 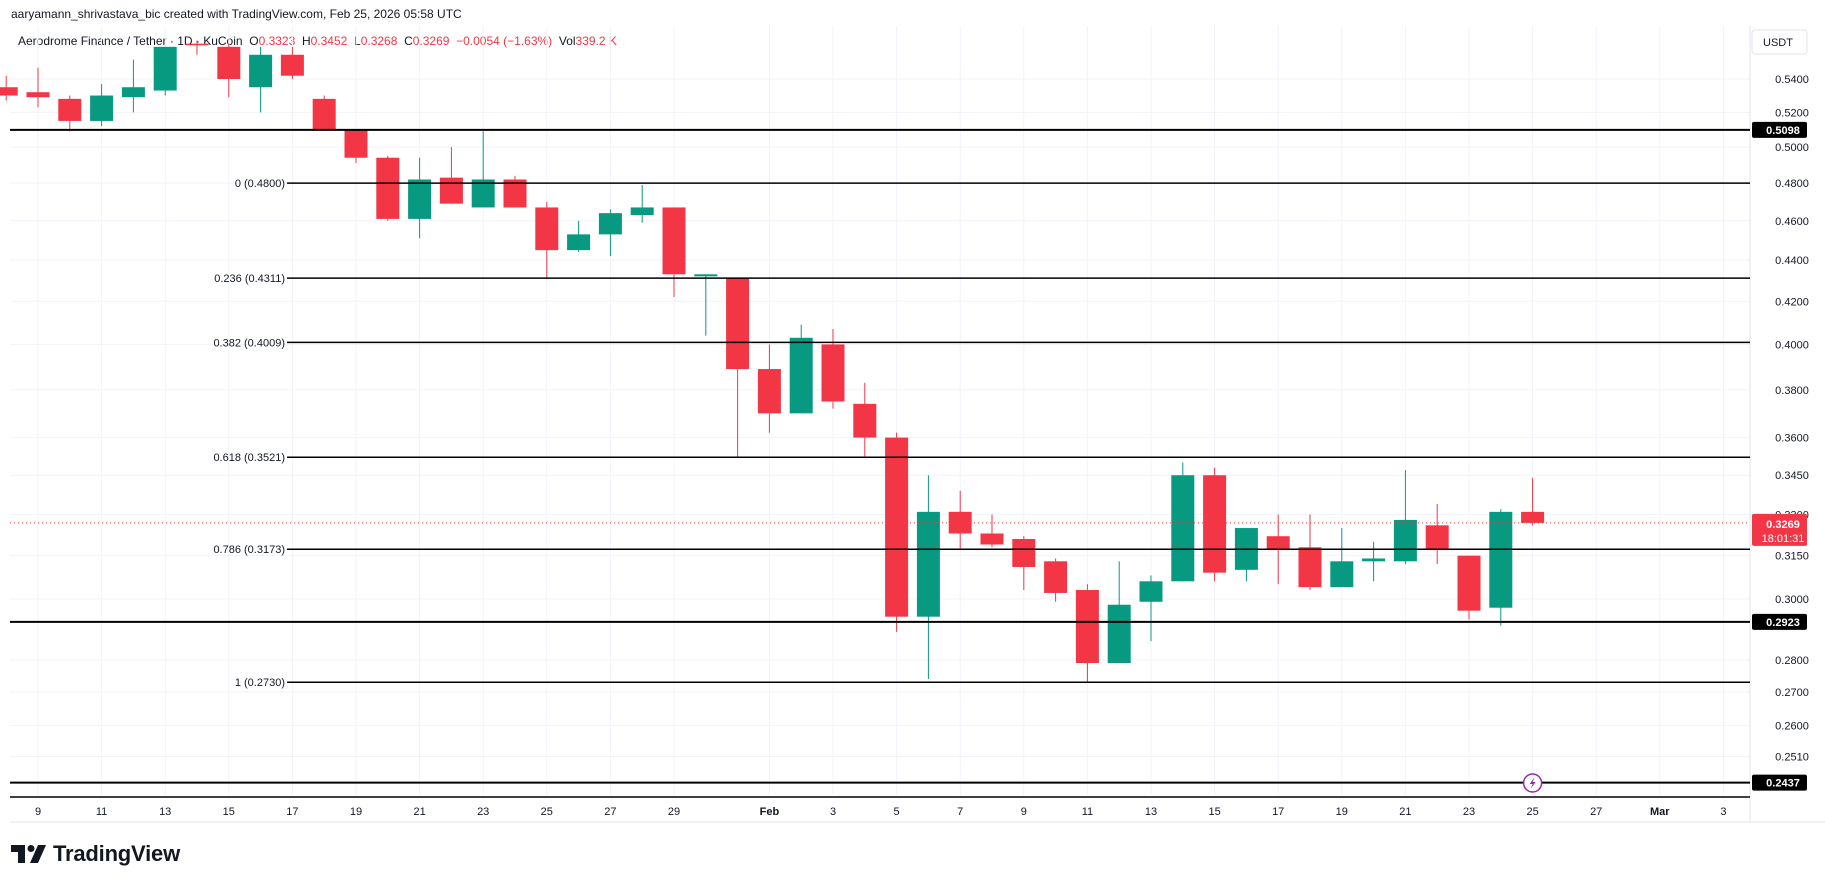 What do you see at coordinates (596, 41) in the screenshot?
I see `legend-vol: 339.2 K` at bounding box center [596, 41].